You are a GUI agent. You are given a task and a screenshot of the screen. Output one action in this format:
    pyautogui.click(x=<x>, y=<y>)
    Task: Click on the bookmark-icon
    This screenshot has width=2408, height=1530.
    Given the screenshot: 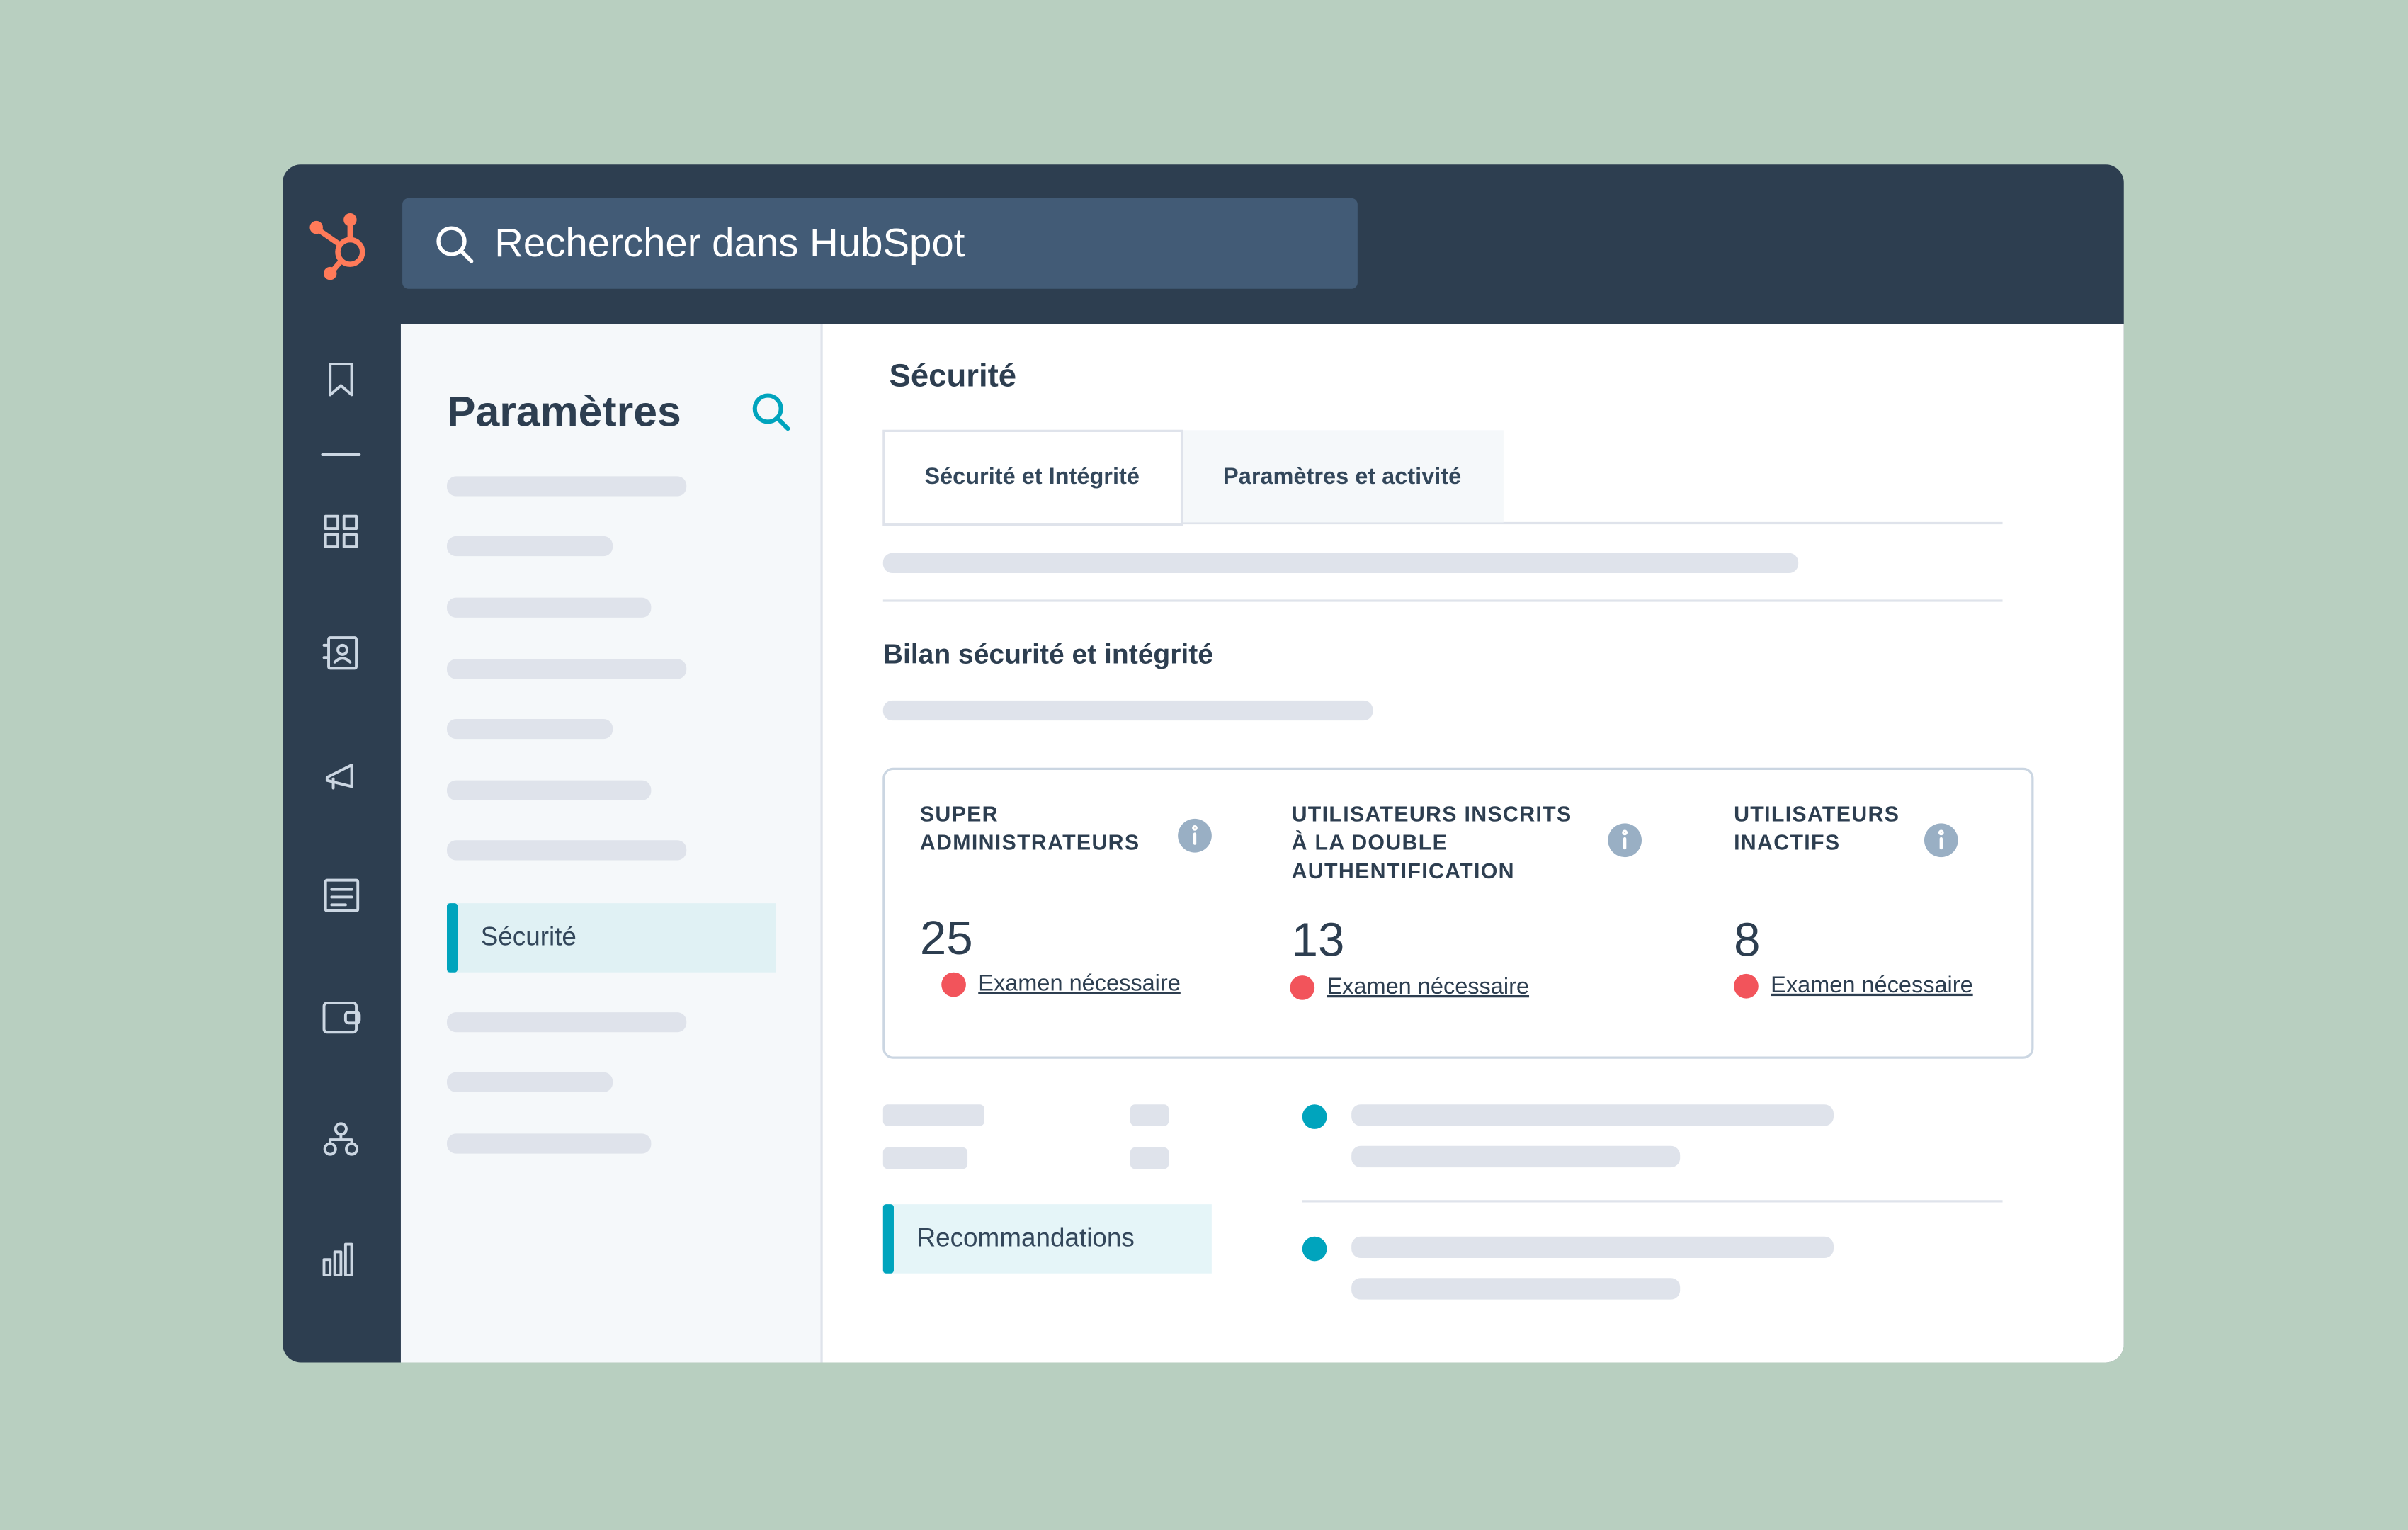 What is the action you would take?
    pyautogui.click(x=341, y=380)
    